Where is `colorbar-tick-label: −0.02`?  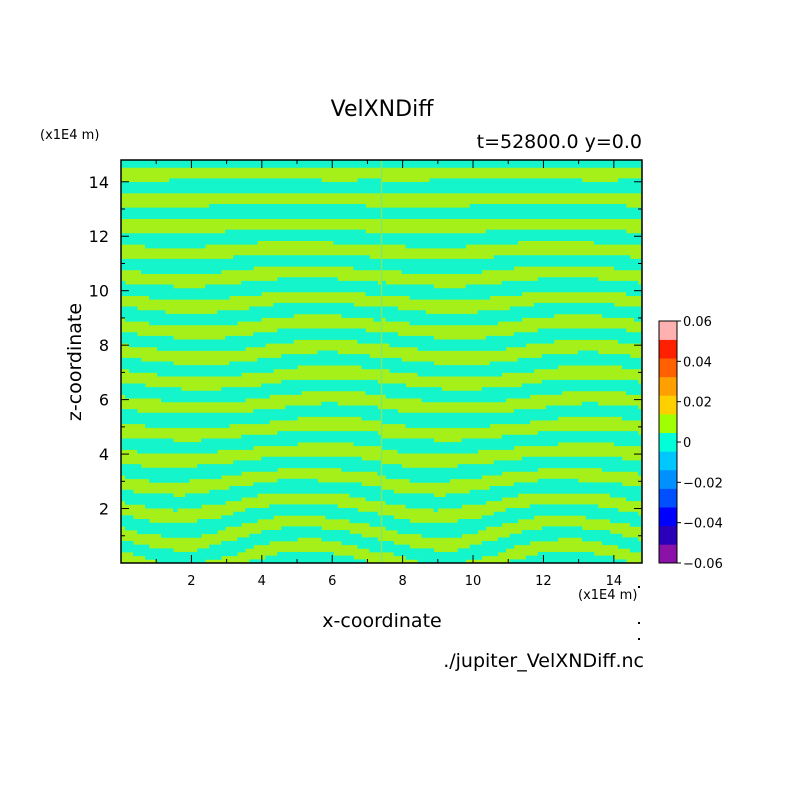
colorbar-tick-label: −0.02 is located at coordinates (703, 483).